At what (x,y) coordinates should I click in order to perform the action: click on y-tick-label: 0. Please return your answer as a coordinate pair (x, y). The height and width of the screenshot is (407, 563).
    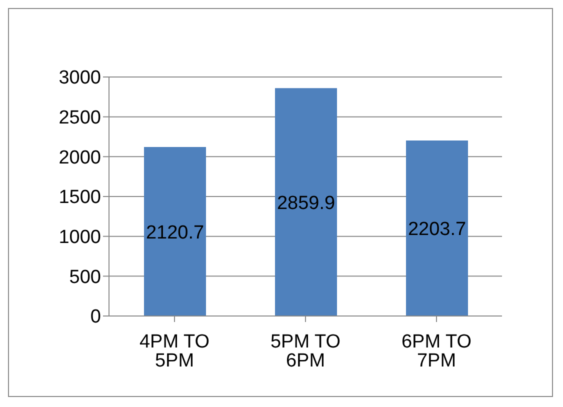
    Looking at the image, I should click on (95, 317).